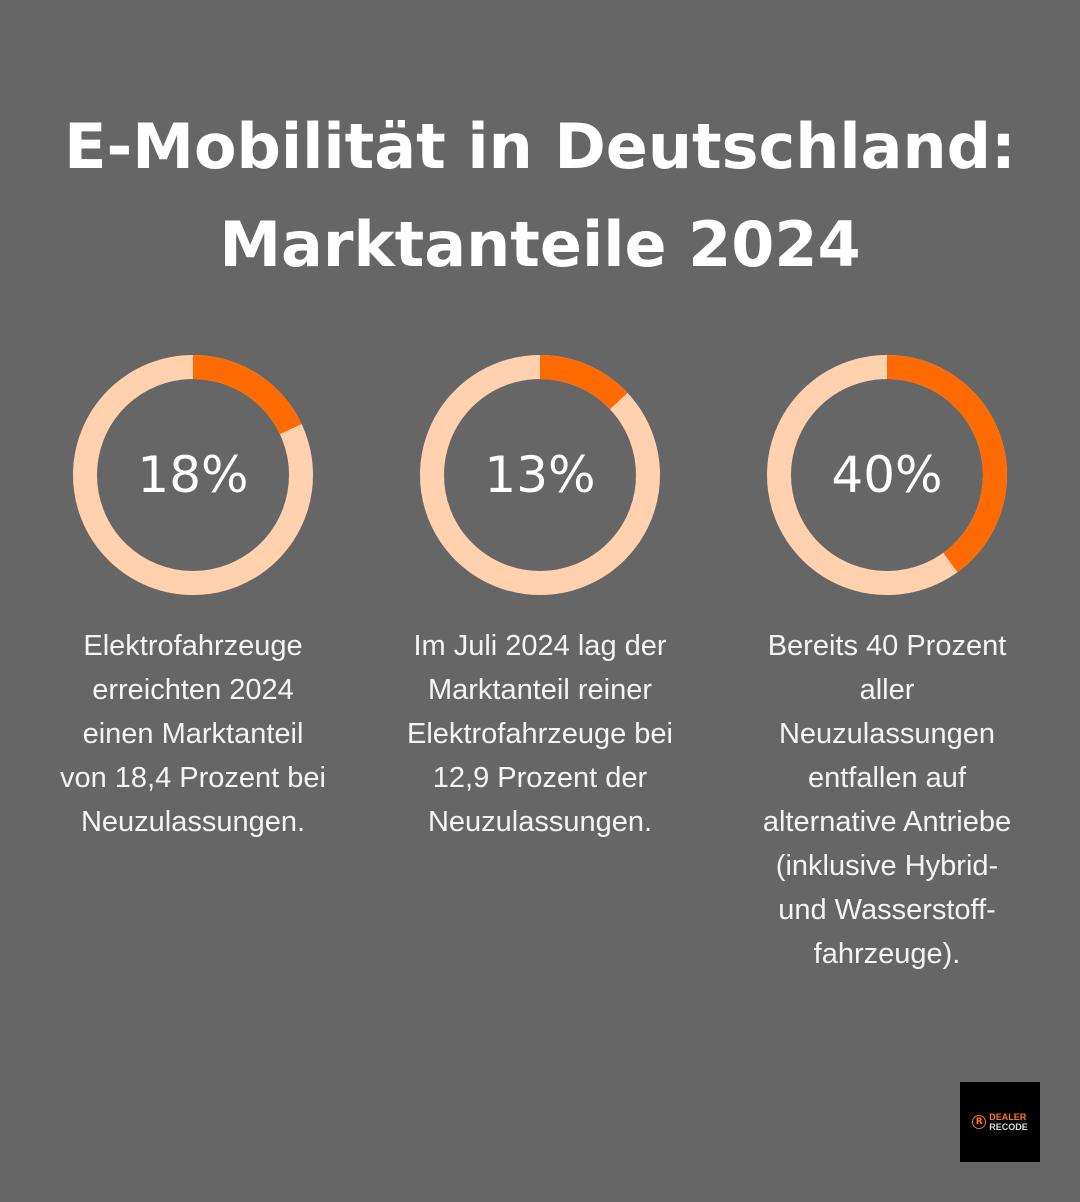 The width and height of the screenshot is (1080, 1202). I want to click on description-line: und Wasserstoff-, so click(887, 910).